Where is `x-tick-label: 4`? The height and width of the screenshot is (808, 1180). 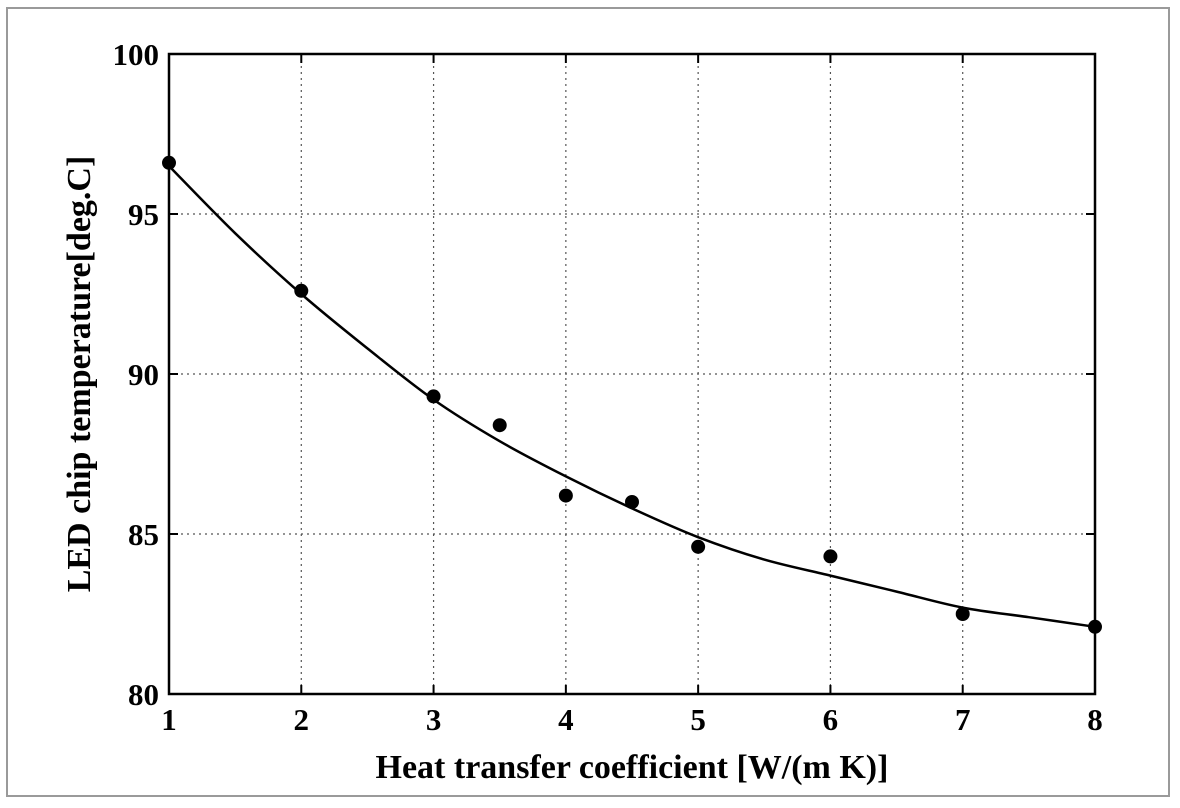 x-tick-label: 4 is located at coordinates (566, 719).